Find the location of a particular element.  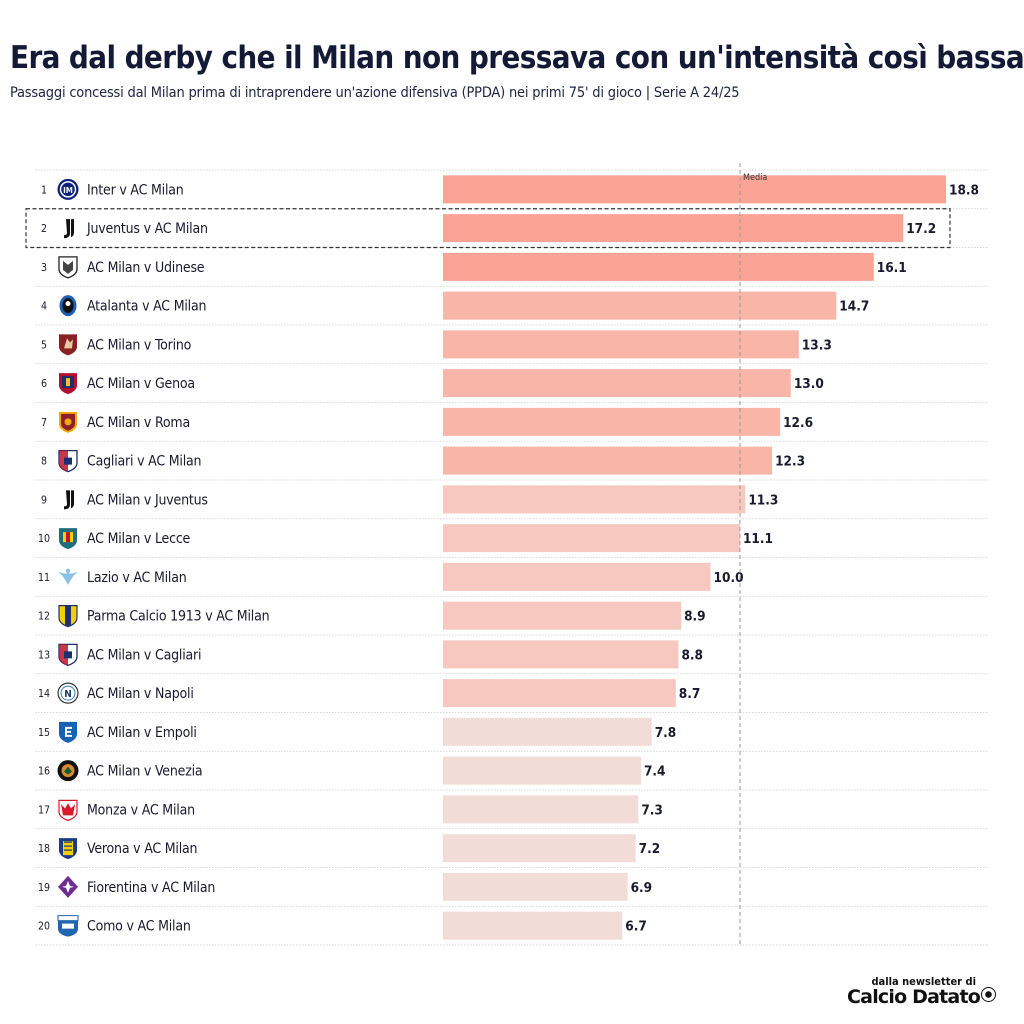

chart-row: 2 Juventus v AC Milan 17.2 is located at coordinates (488, 228).